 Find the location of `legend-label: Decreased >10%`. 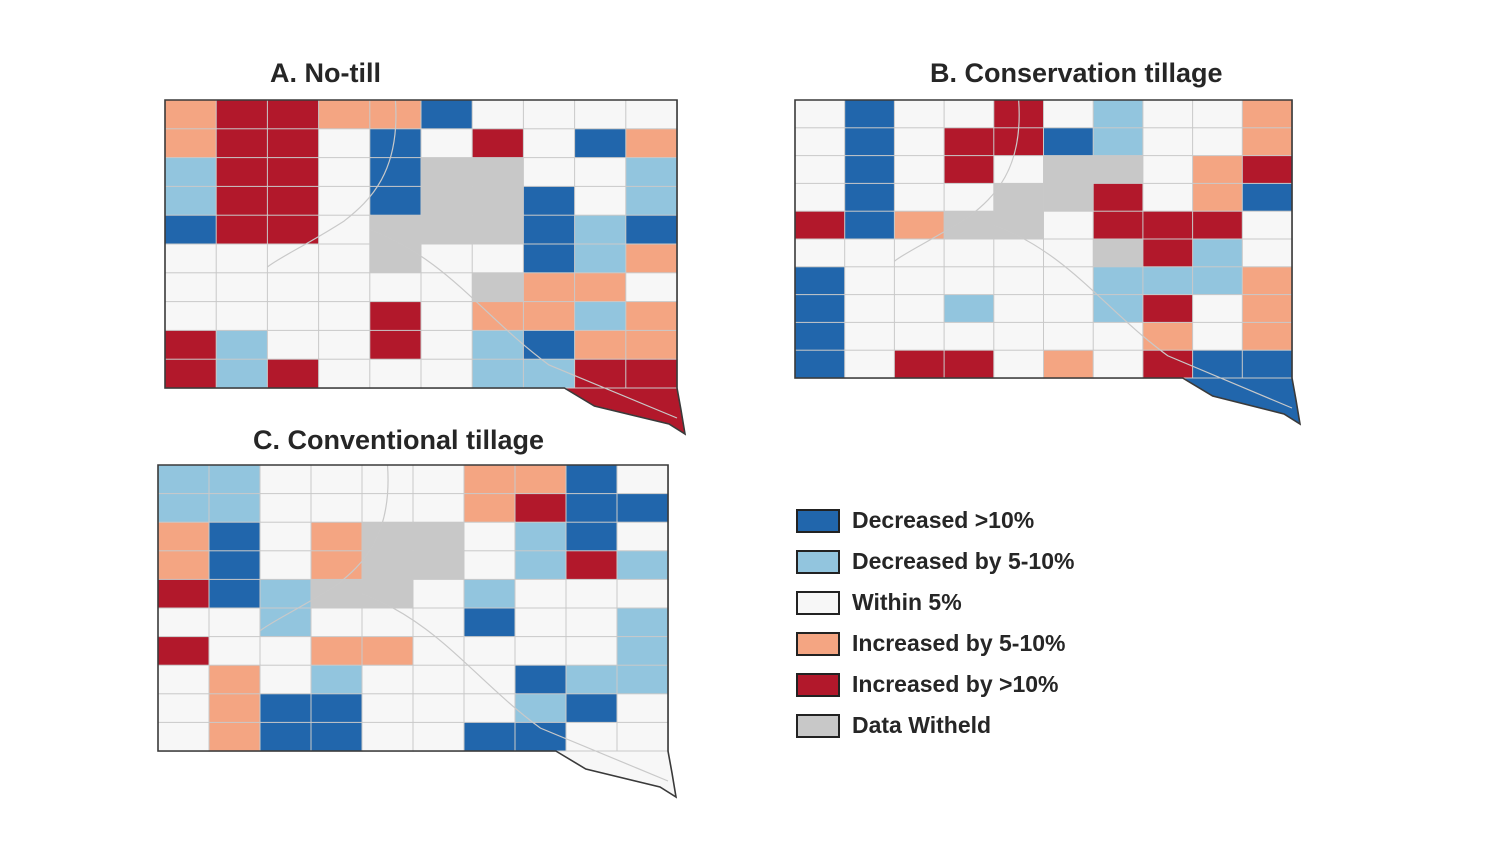

legend-label: Decreased >10% is located at coordinates (943, 520).